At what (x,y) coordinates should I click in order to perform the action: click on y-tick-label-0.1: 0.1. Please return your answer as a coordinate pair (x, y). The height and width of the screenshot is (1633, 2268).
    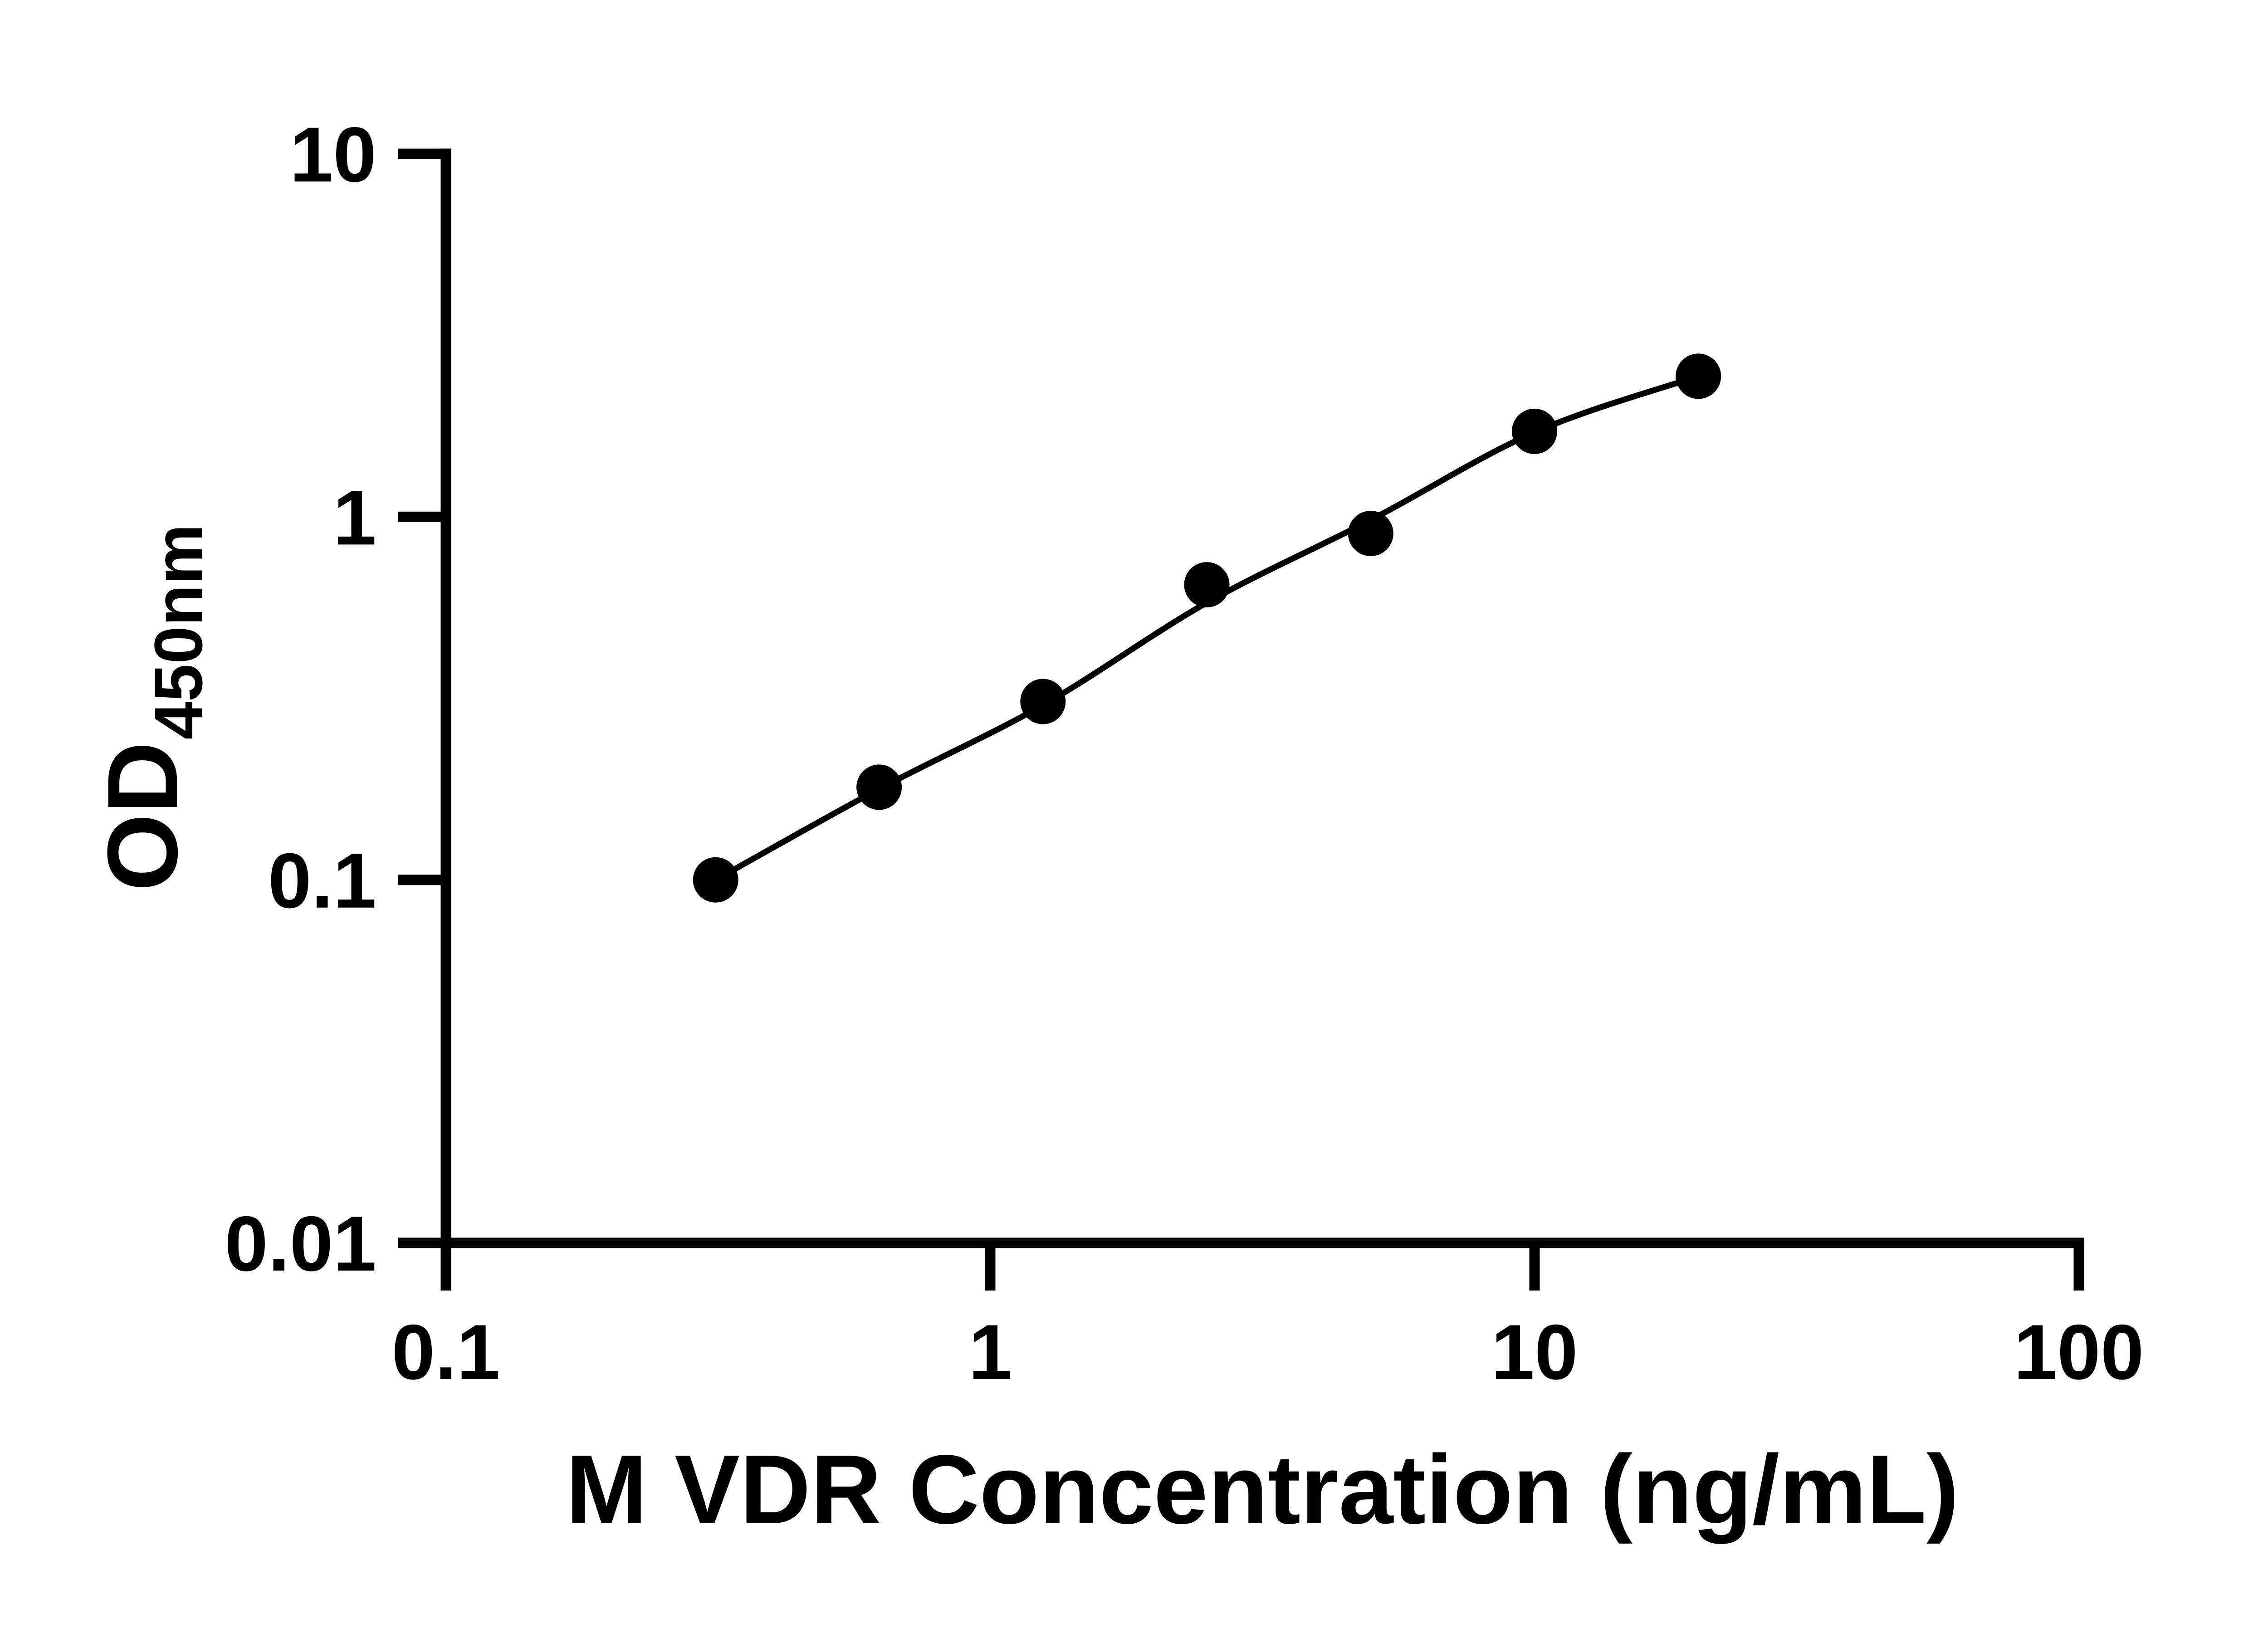
    Looking at the image, I should click on (322, 880).